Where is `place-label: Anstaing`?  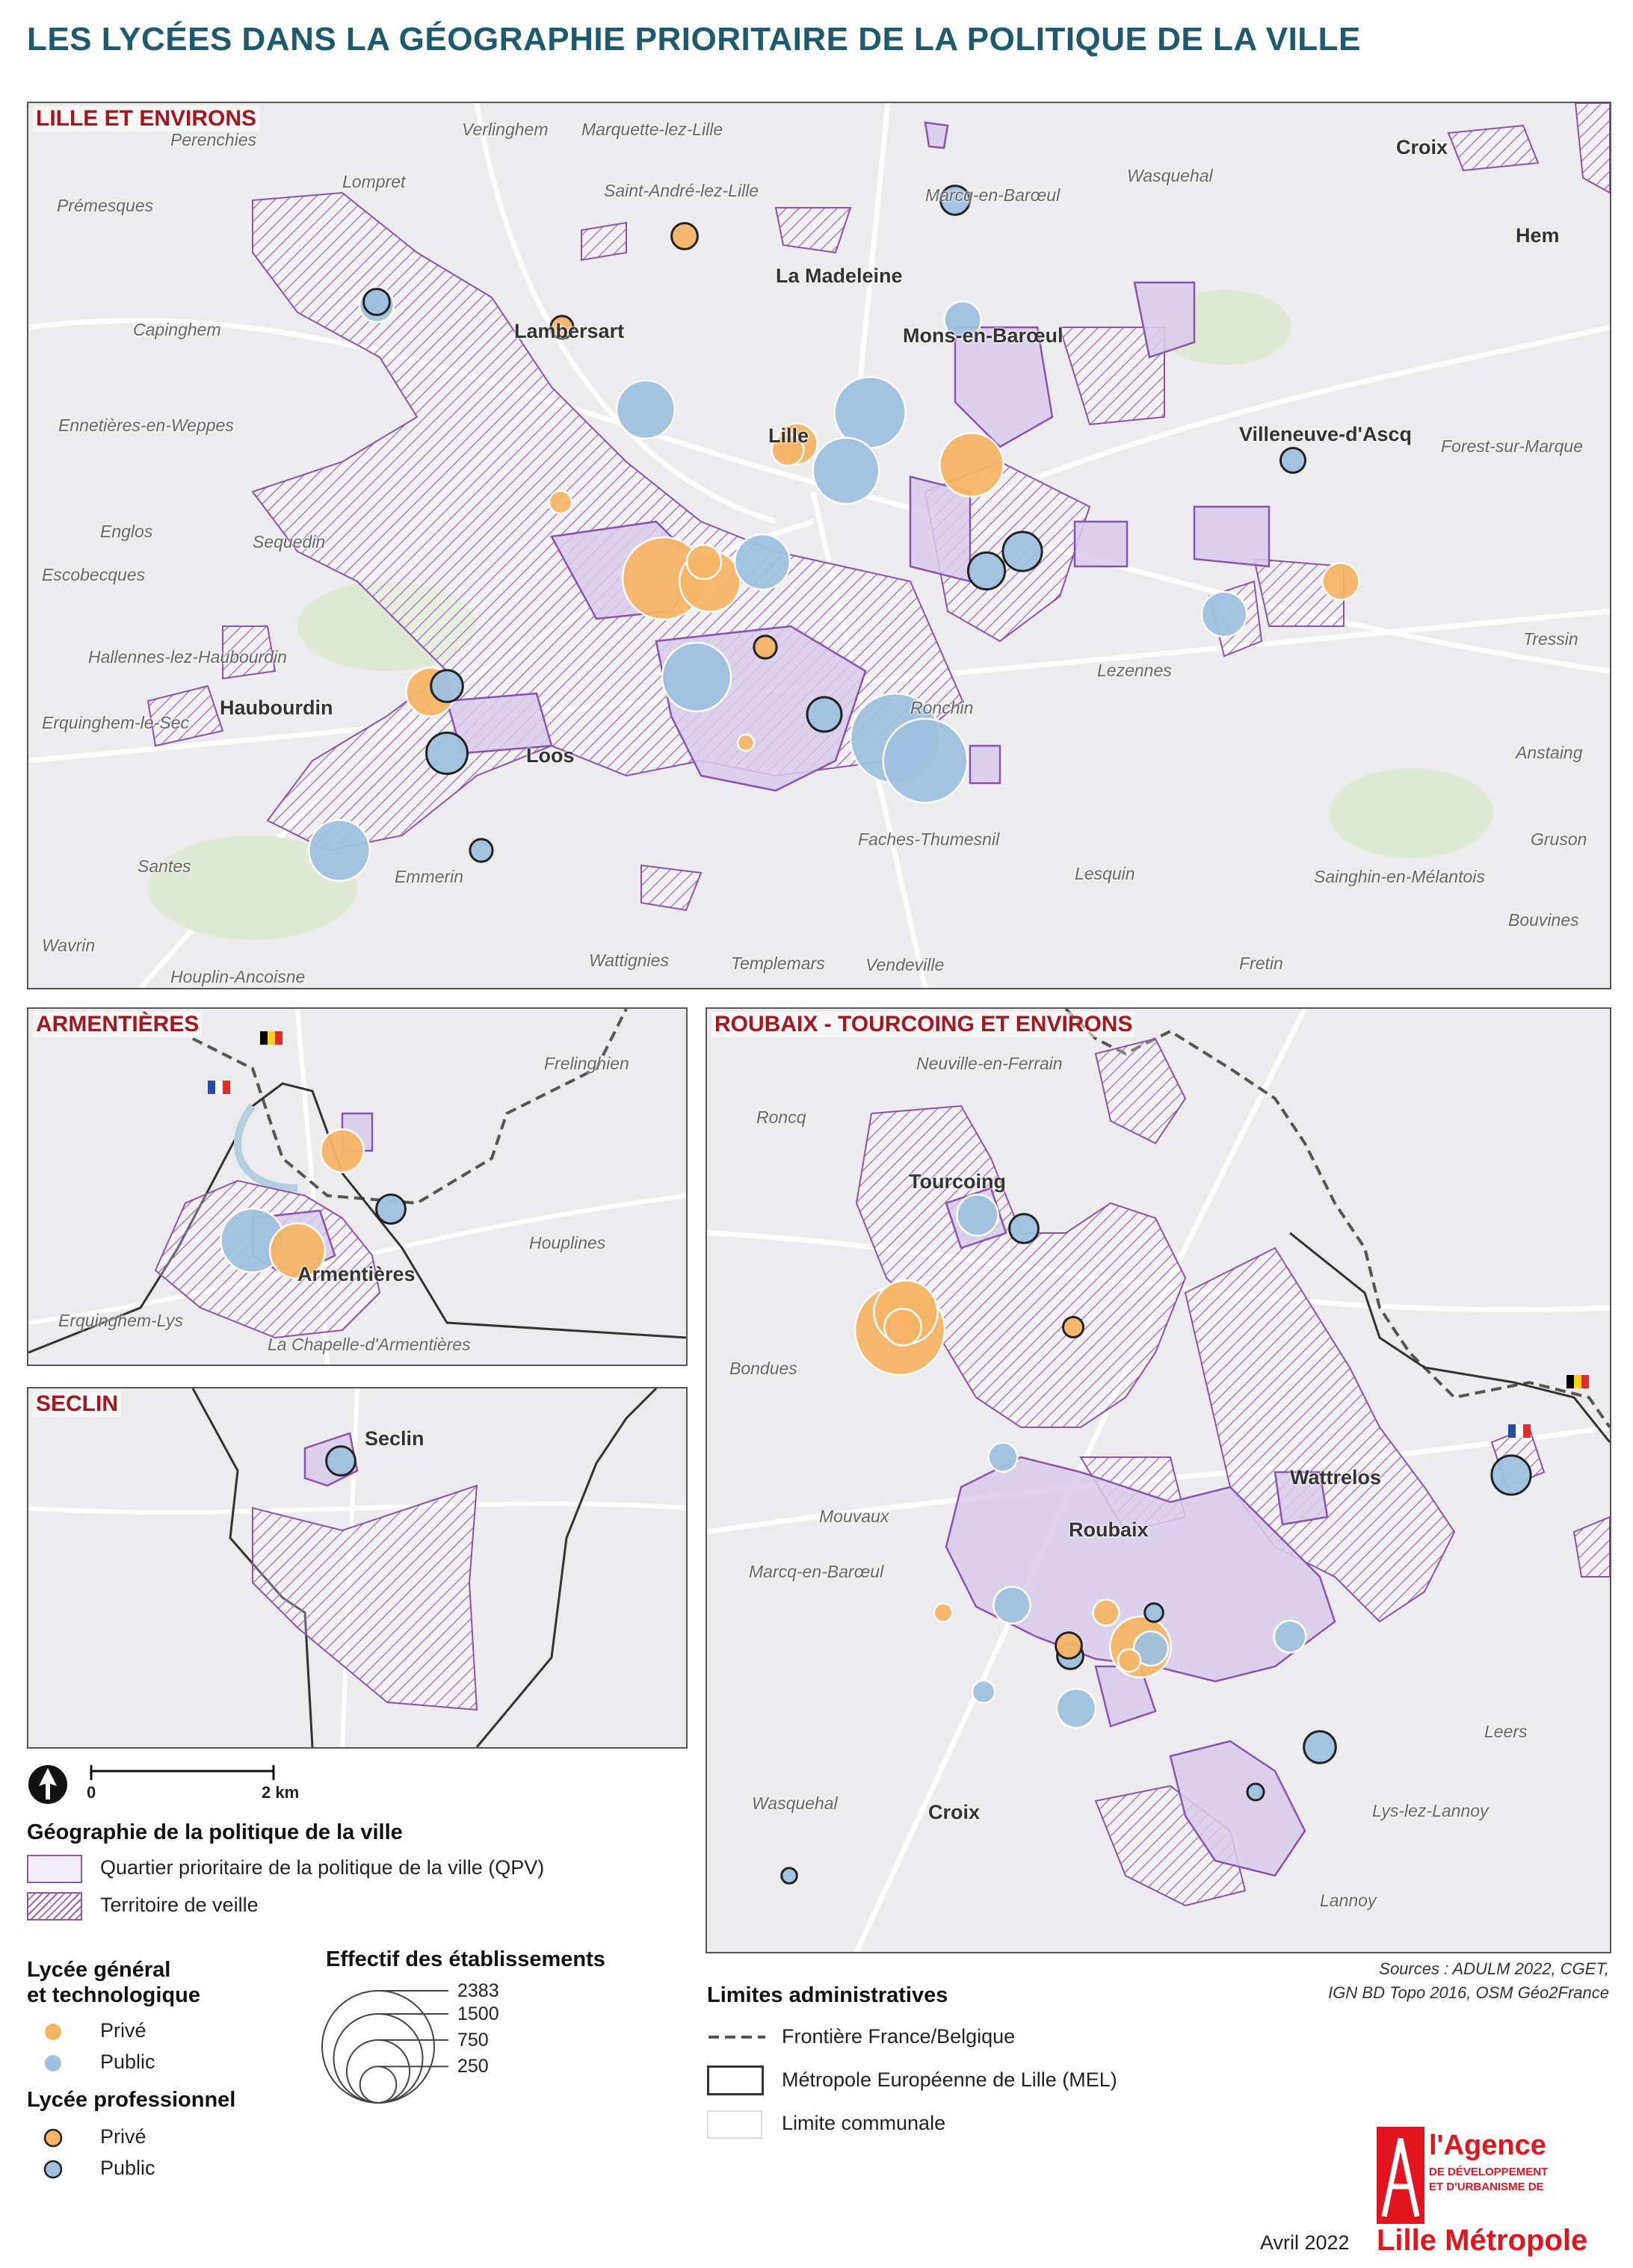
place-label: Anstaing is located at coordinates (1550, 752).